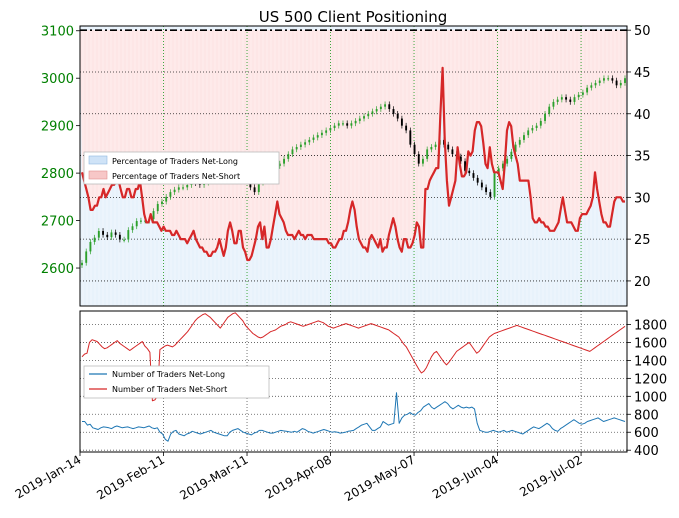 This screenshot has width=679, height=518. What do you see at coordinates (353, 357) in the screenshot?
I see `traders-net-short-line` at bounding box center [353, 357].